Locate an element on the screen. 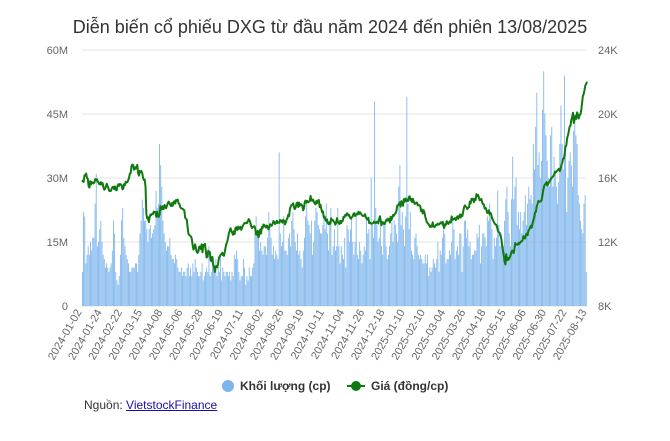  y-right-tick-label: 12K is located at coordinates (608, 243).